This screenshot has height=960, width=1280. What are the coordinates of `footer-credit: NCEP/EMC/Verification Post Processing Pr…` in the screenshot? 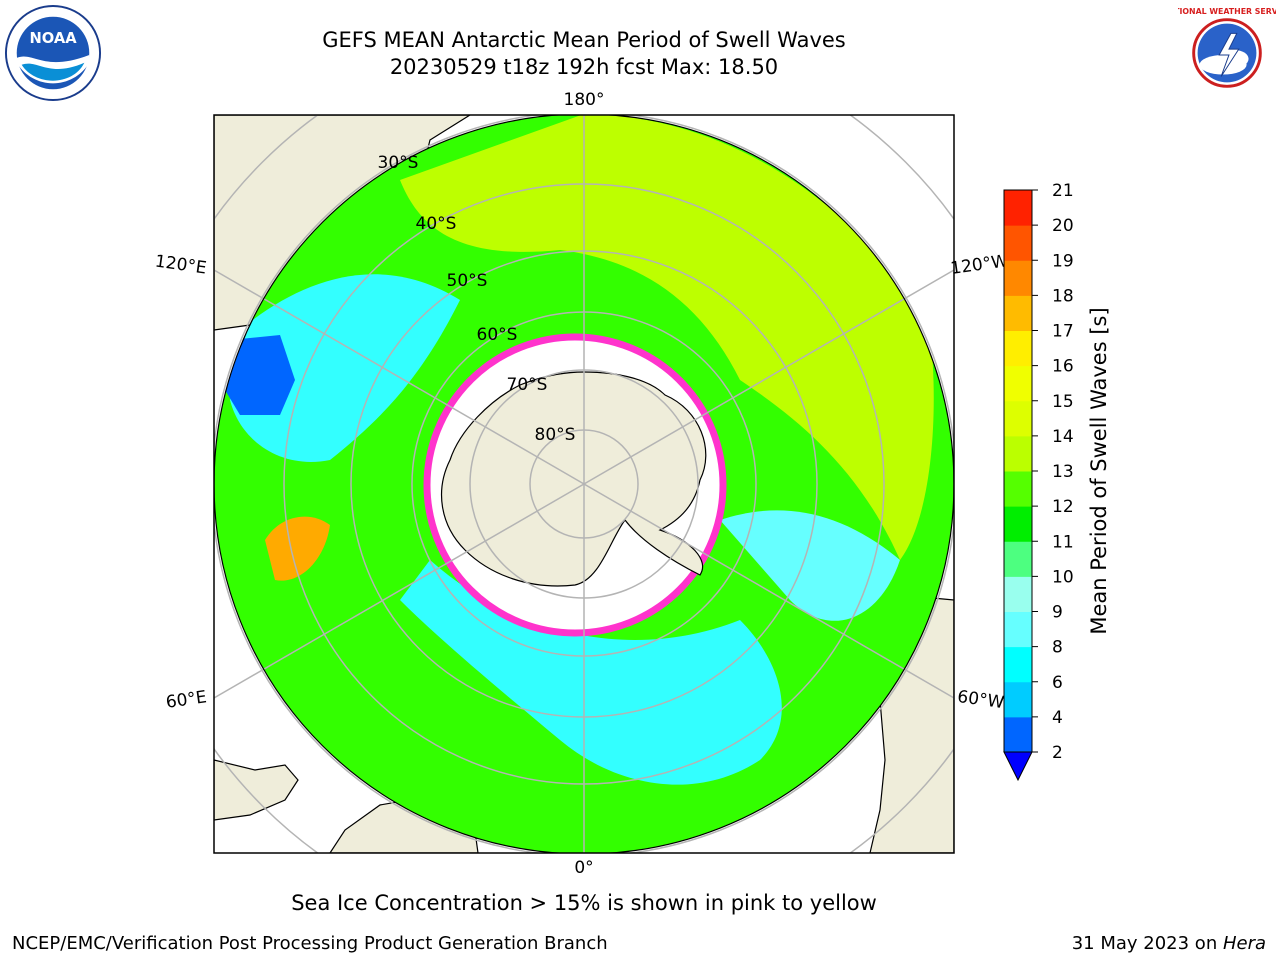 It's located at (310, 943).